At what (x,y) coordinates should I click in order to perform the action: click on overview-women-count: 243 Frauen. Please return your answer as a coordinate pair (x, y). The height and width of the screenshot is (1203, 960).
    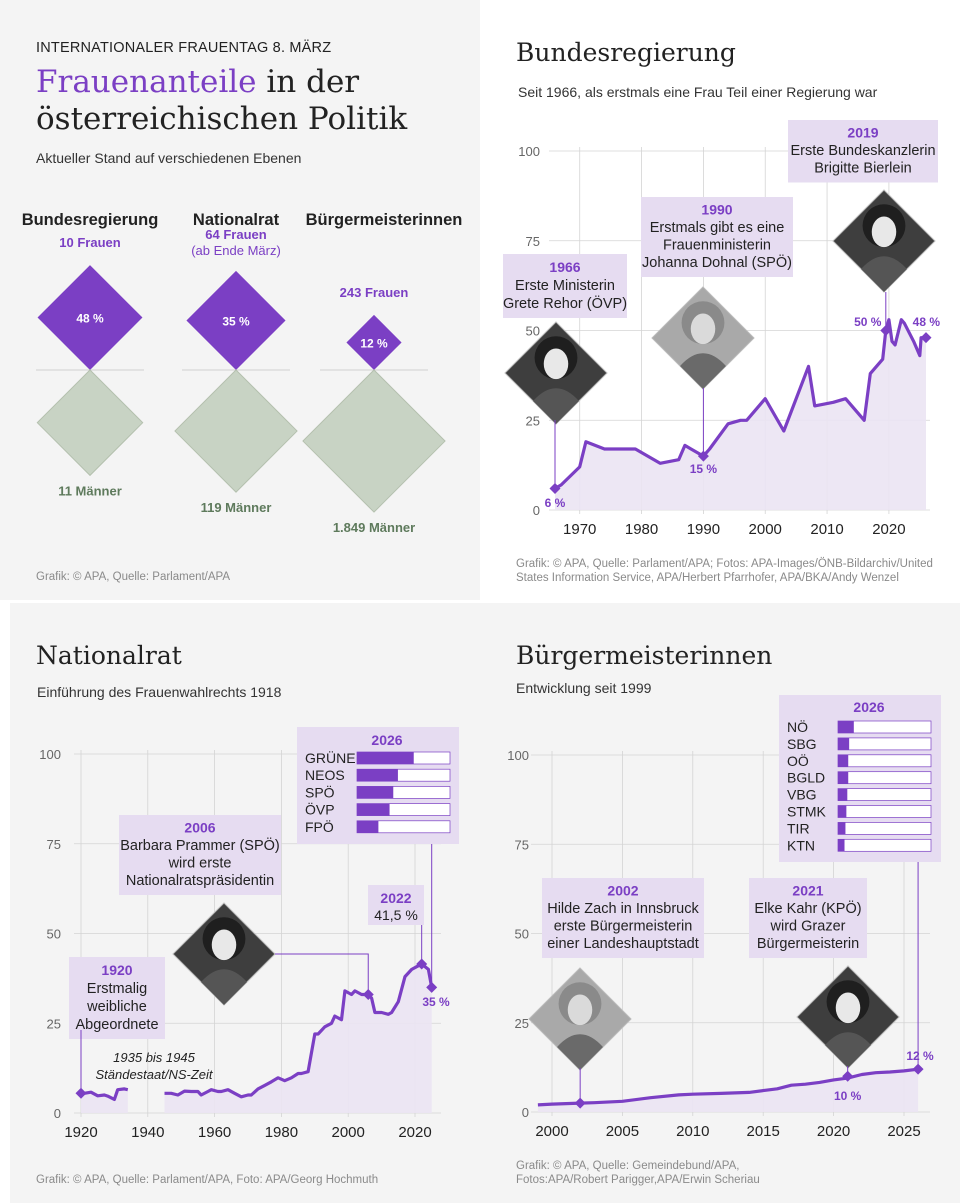
    Looking at the image, I should click on (374, 292).